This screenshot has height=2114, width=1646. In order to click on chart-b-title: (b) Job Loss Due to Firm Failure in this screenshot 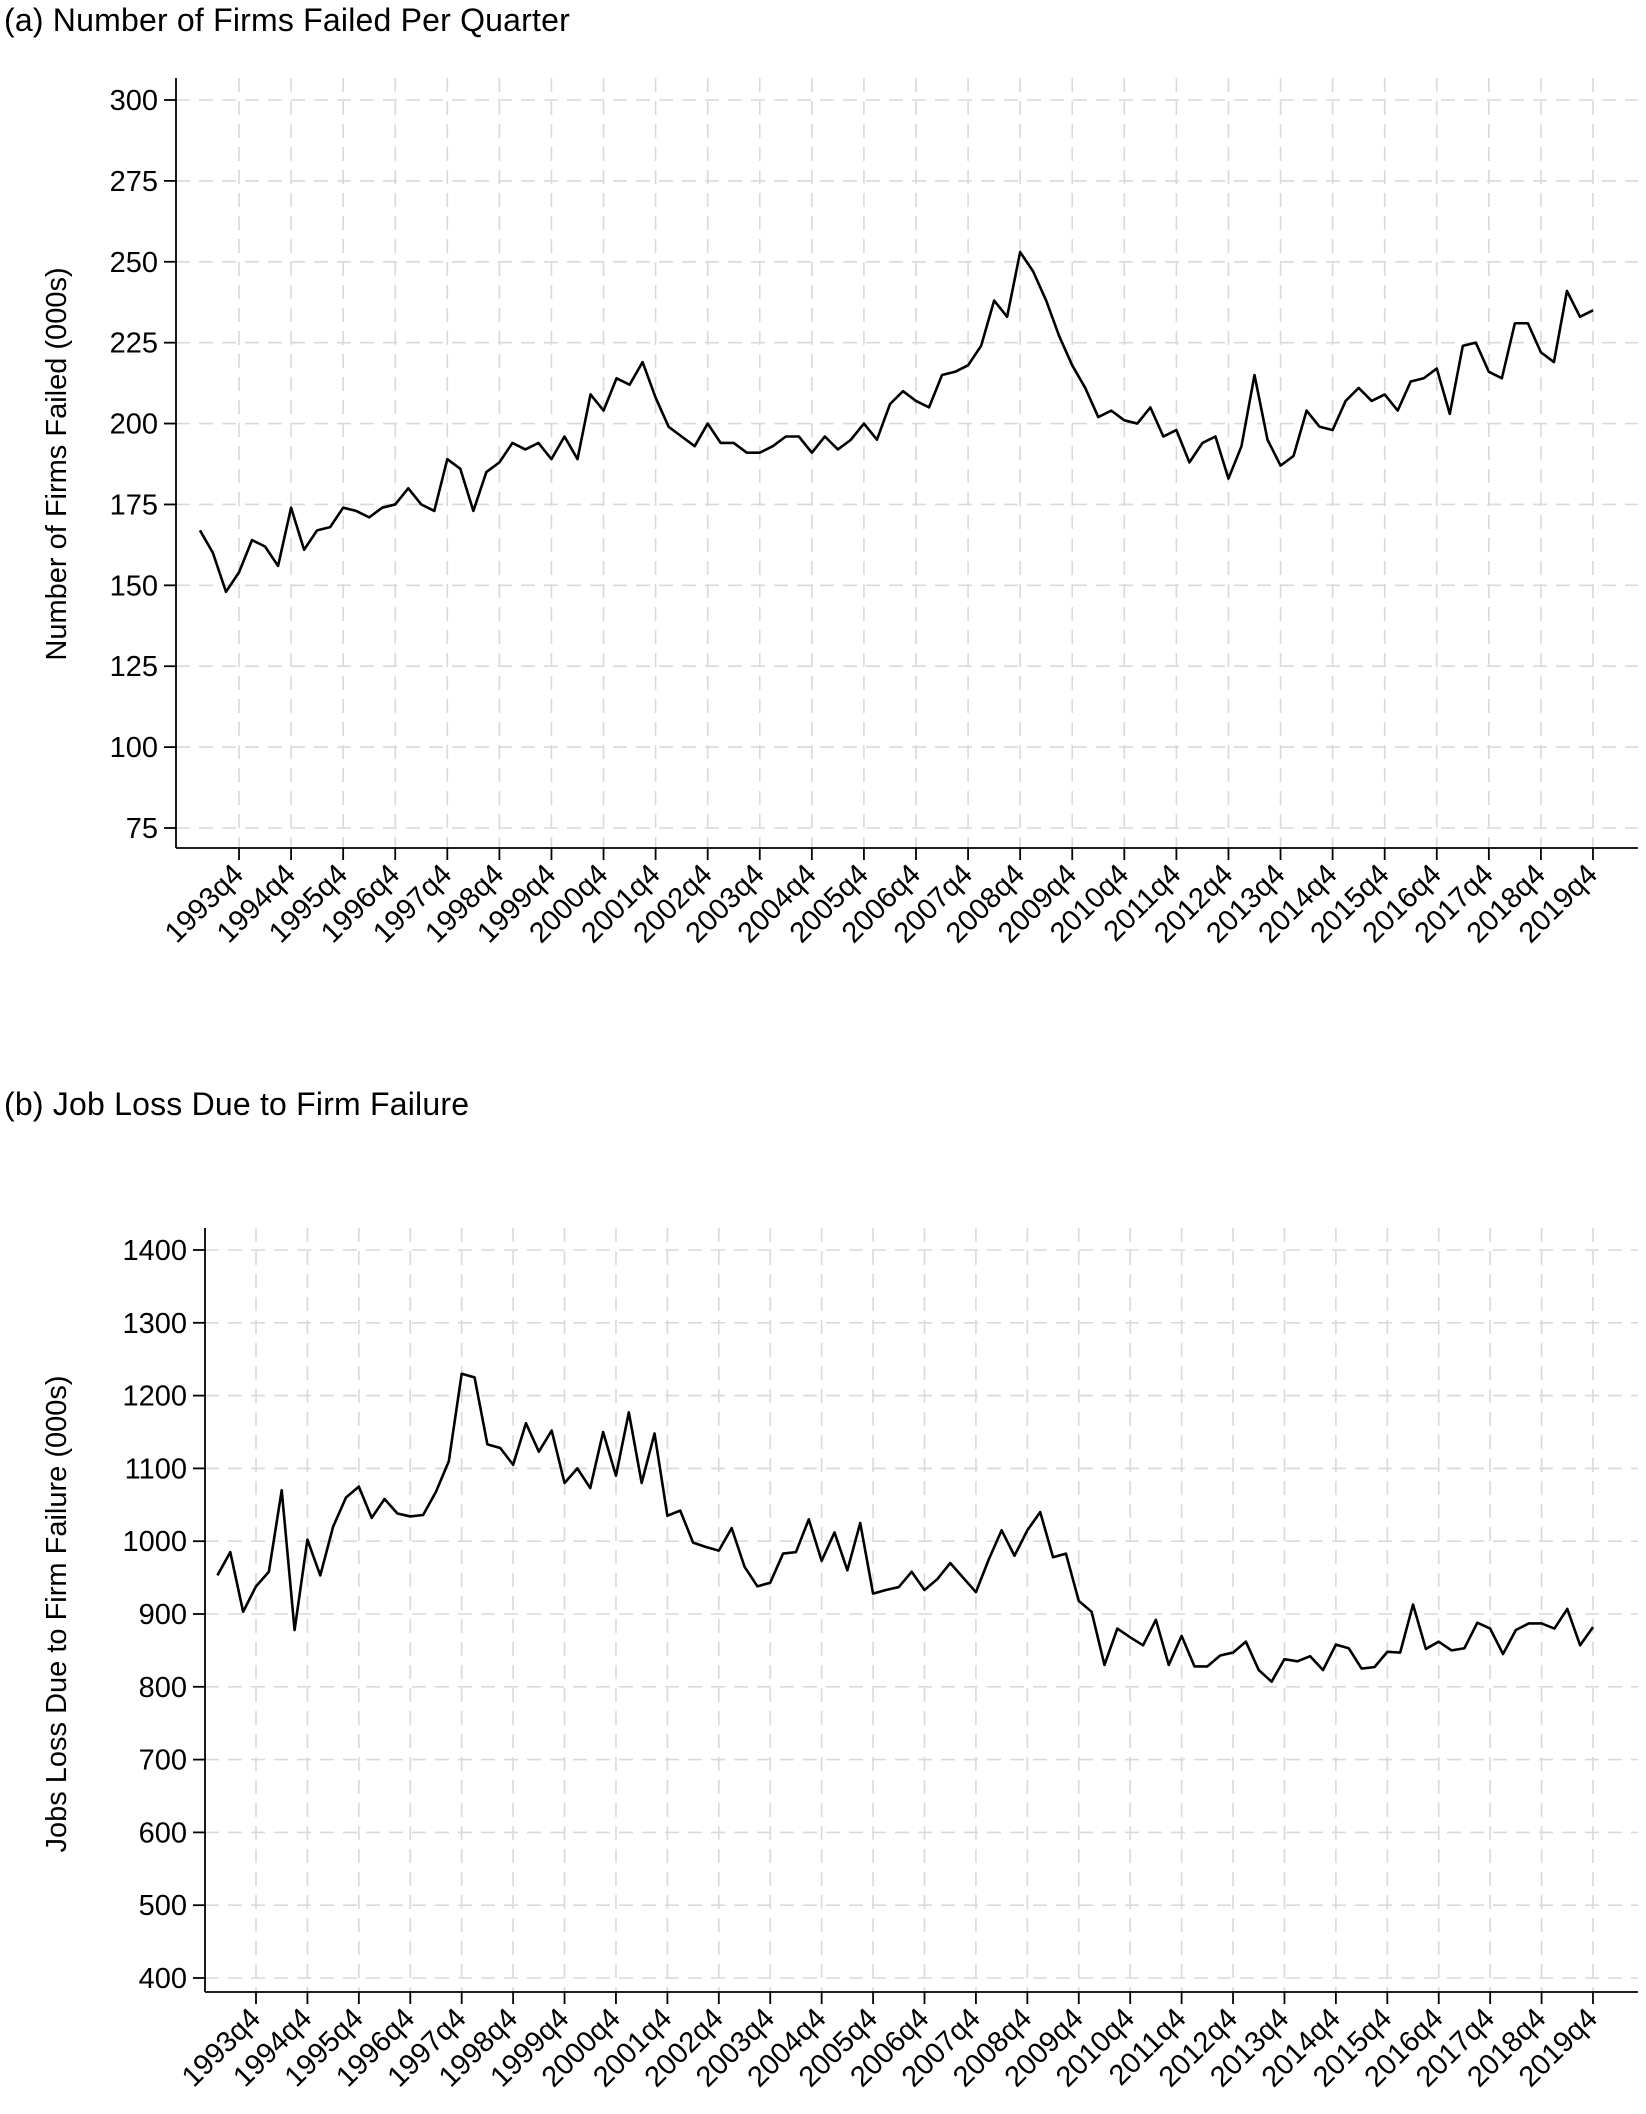, I will do `click(237, 1104)`.